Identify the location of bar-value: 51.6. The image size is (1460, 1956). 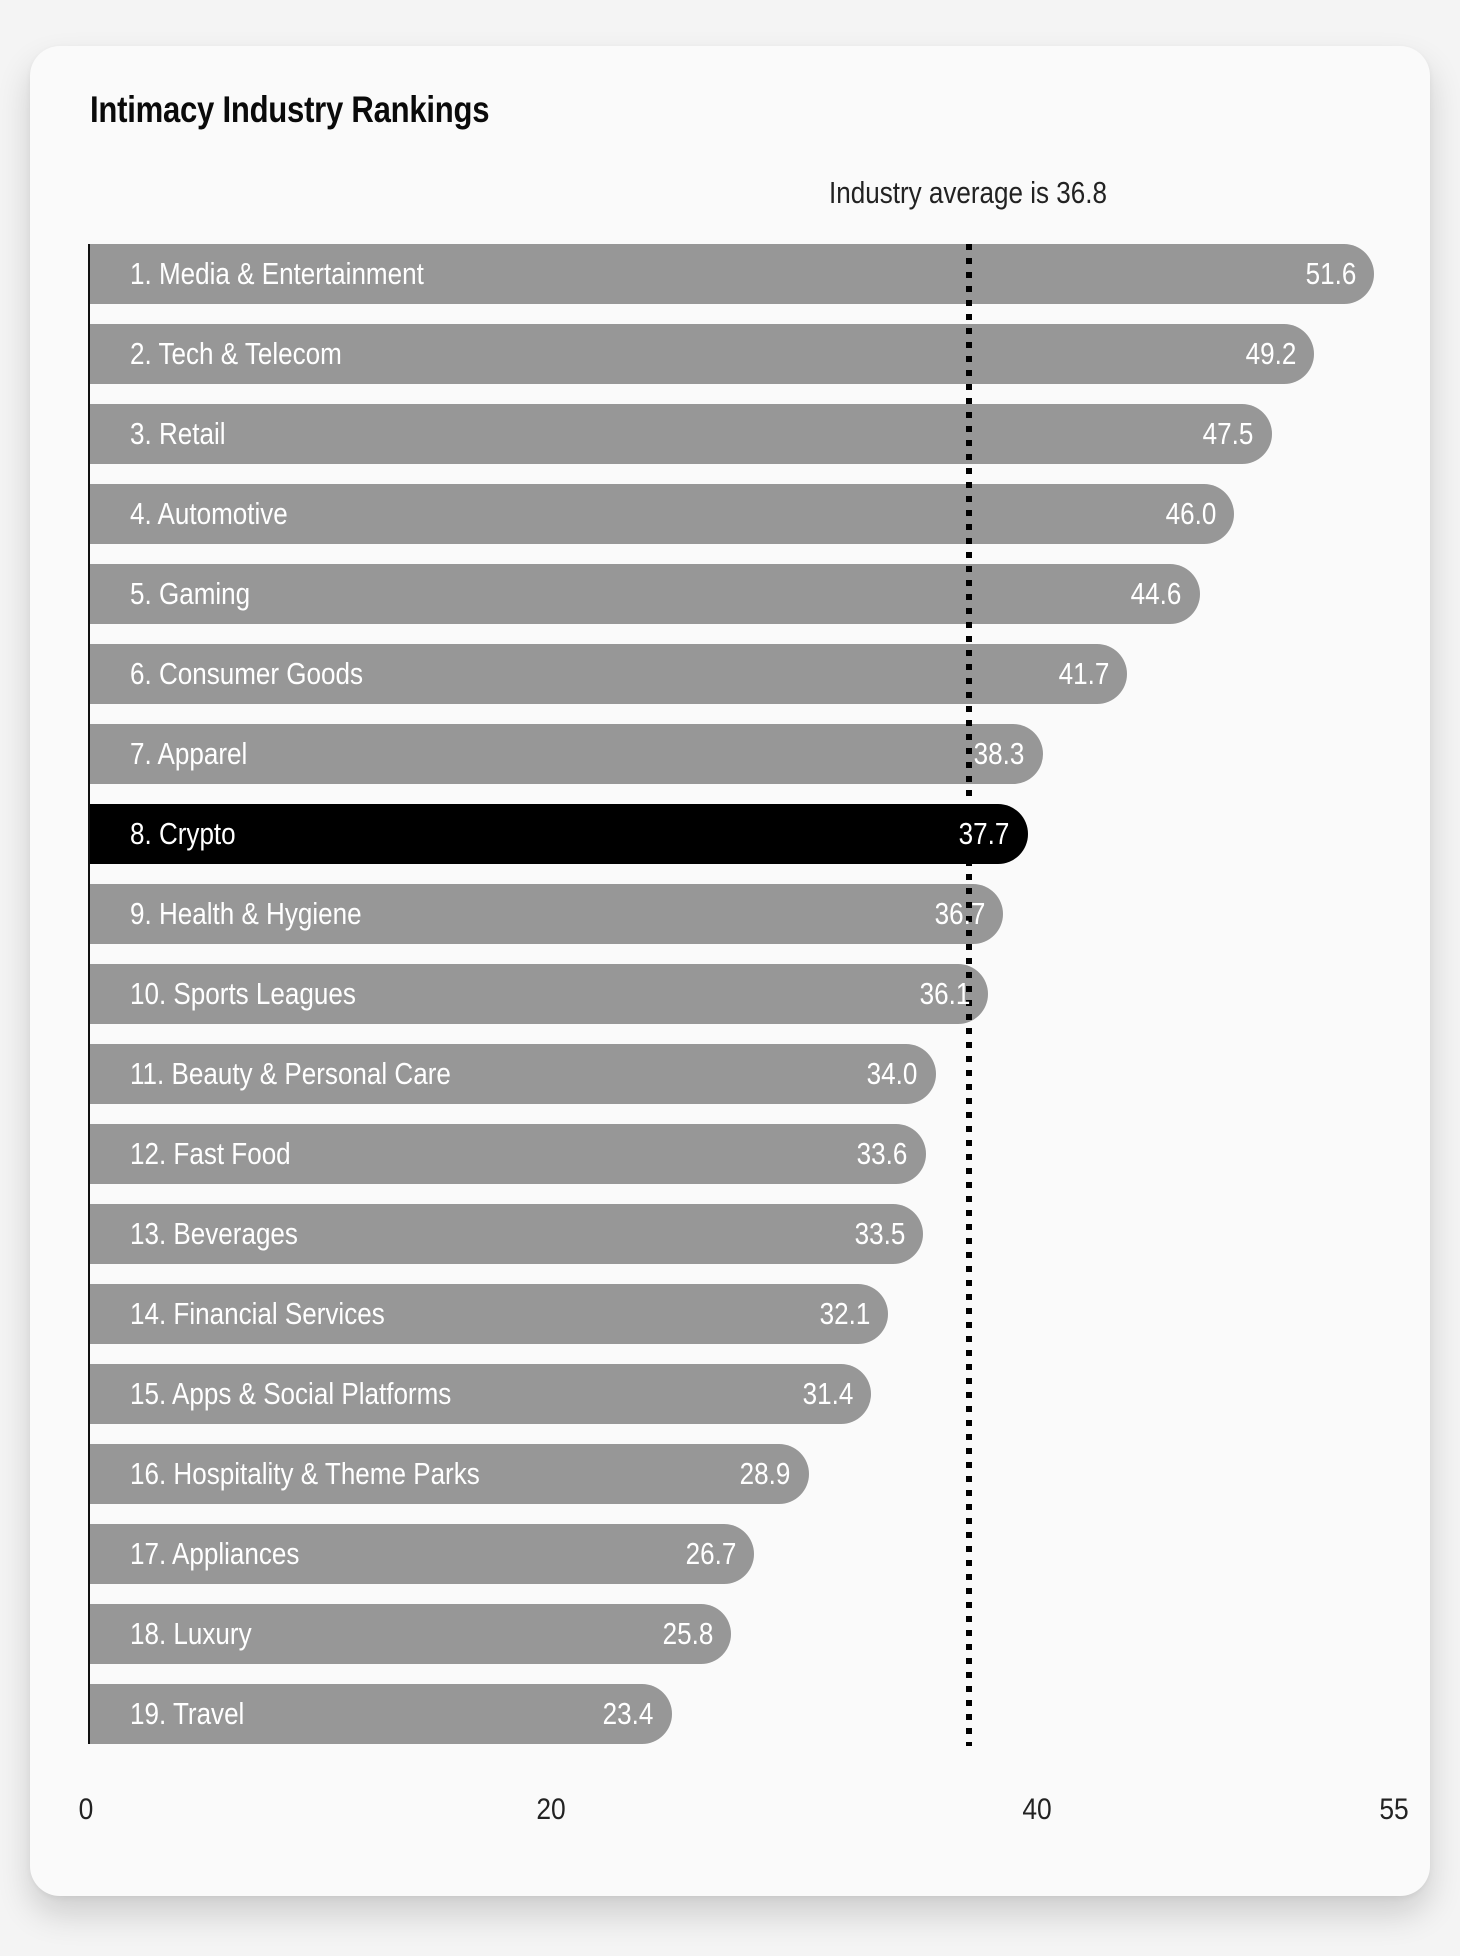
(1330, 273).